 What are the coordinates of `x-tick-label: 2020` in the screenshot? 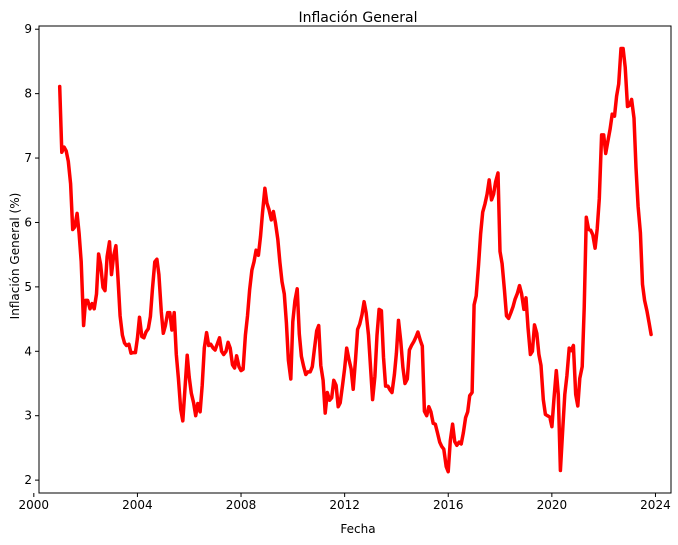 It's located at (552, 505).